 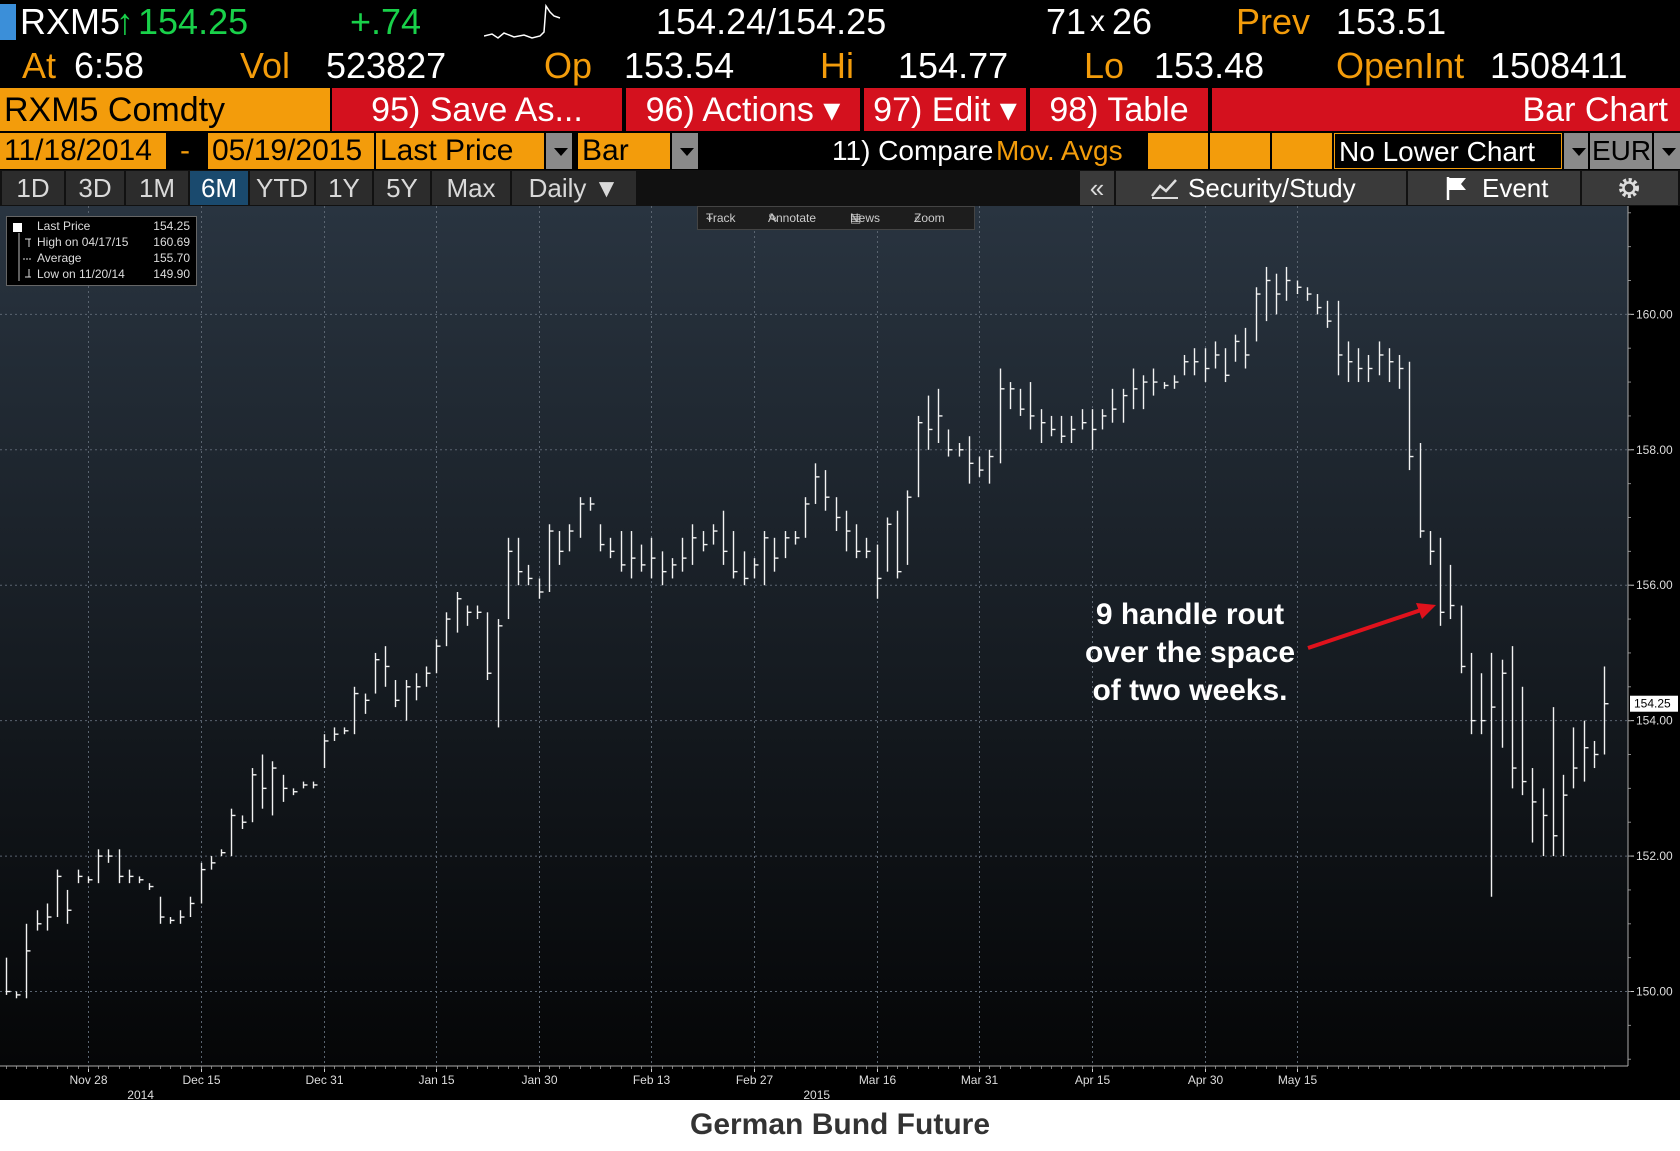 I want to click on up-arrow-icon: ↑, so click(x=125, y=21).